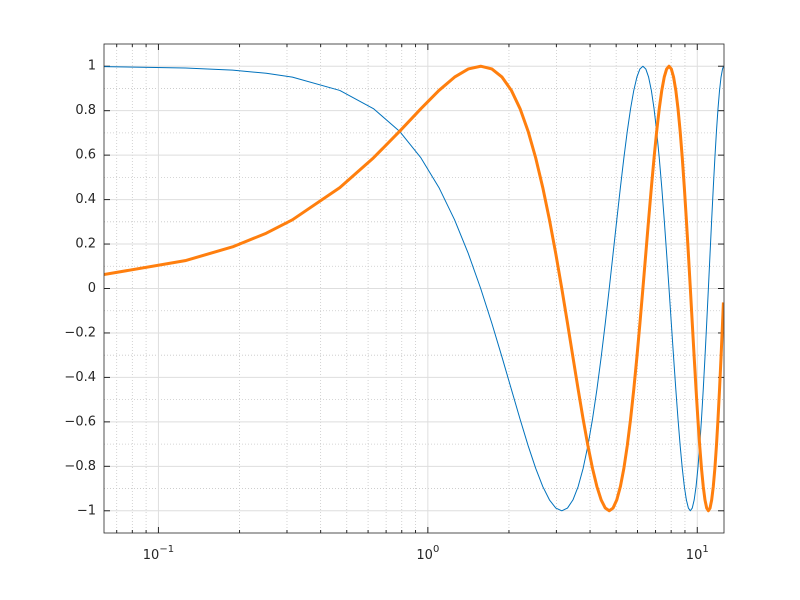 This screenshot has height=600, width=800. Describe the element at coordinates (85, 155) in the screenshot. I see `y-tick-label: 0.6` at that location.